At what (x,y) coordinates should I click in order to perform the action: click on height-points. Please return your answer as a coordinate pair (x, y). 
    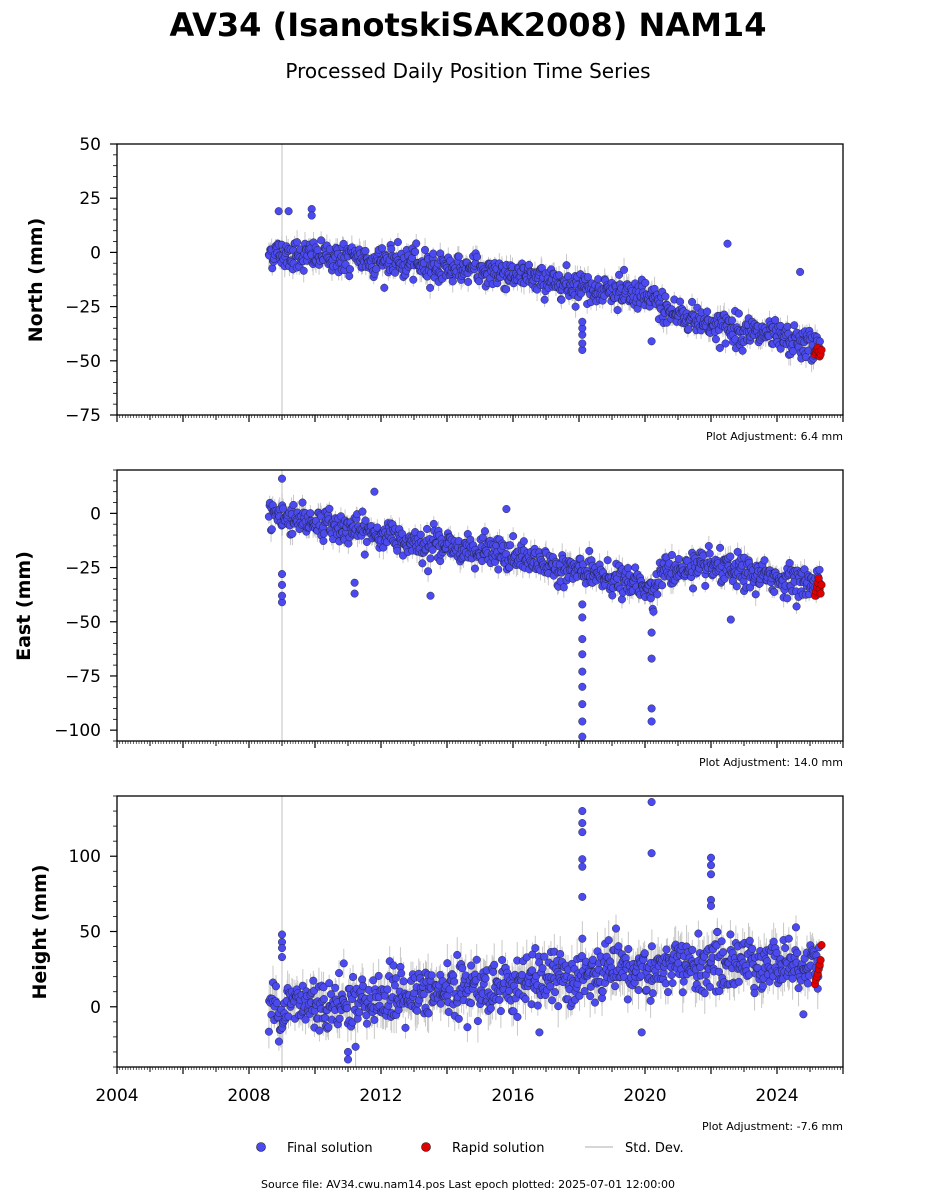
    Looking at the image, I should click on (545, 931).